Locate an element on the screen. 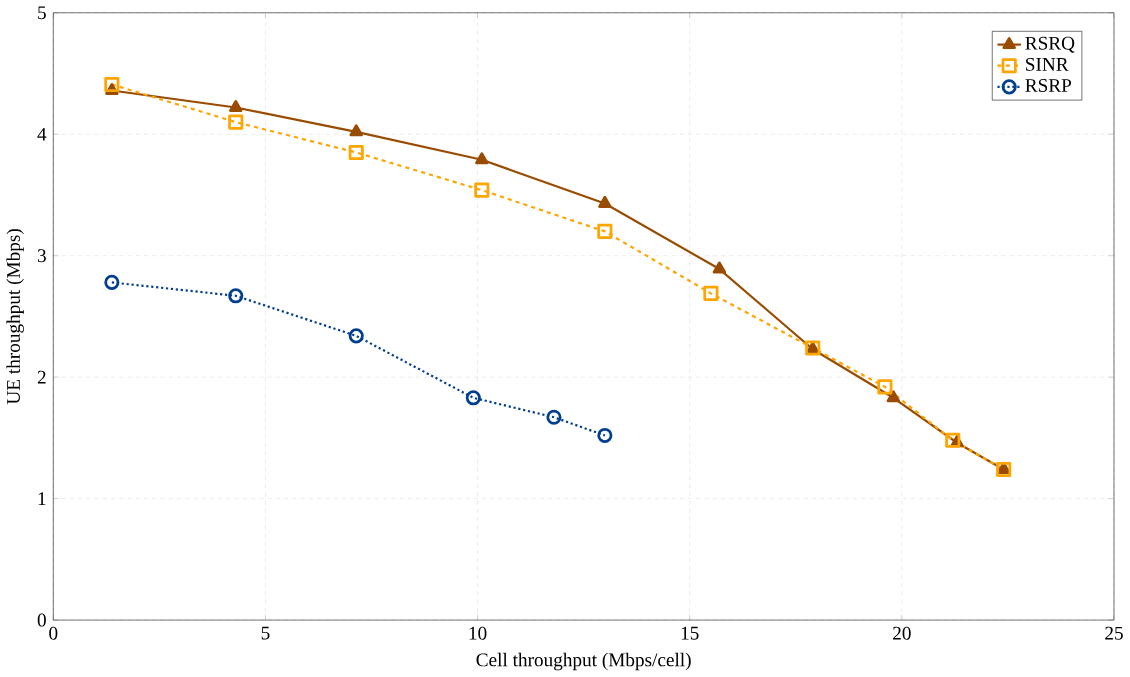 The height and width of the screenshot is (677, 1130). x-tick-label: 10 is located at coordinates (478, 633).